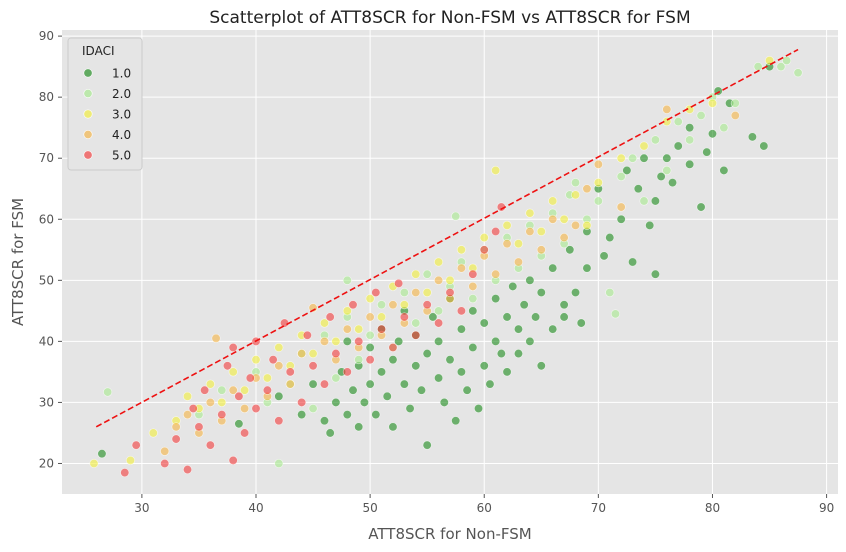 The image size is (846, 552). What do you see at coordinates (18, 262) in the screenshot?
I see `y-axis-label: ATT8SCR for FSM` at bounding box center [18, 262].